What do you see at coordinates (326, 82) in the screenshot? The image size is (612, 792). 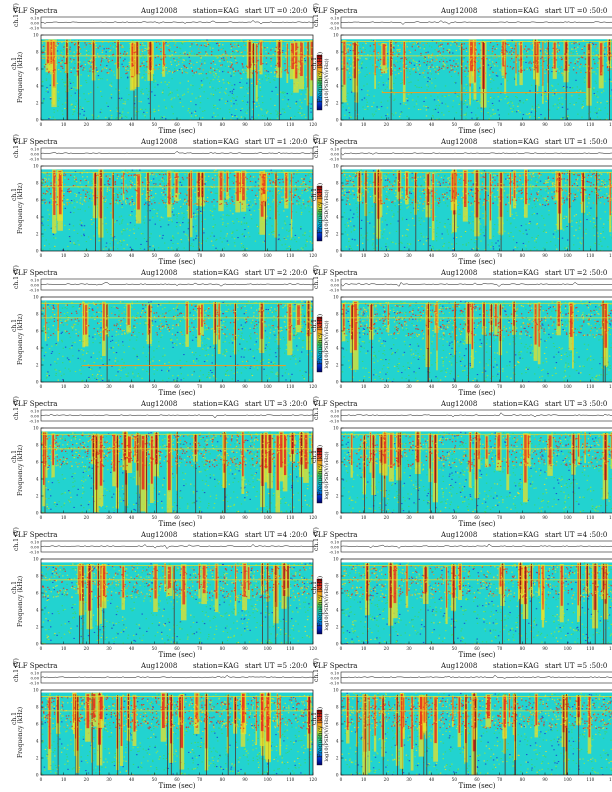 I see `colorbar-label: log10(PSD(V/√Hz))` at bounding box center [326, 82].